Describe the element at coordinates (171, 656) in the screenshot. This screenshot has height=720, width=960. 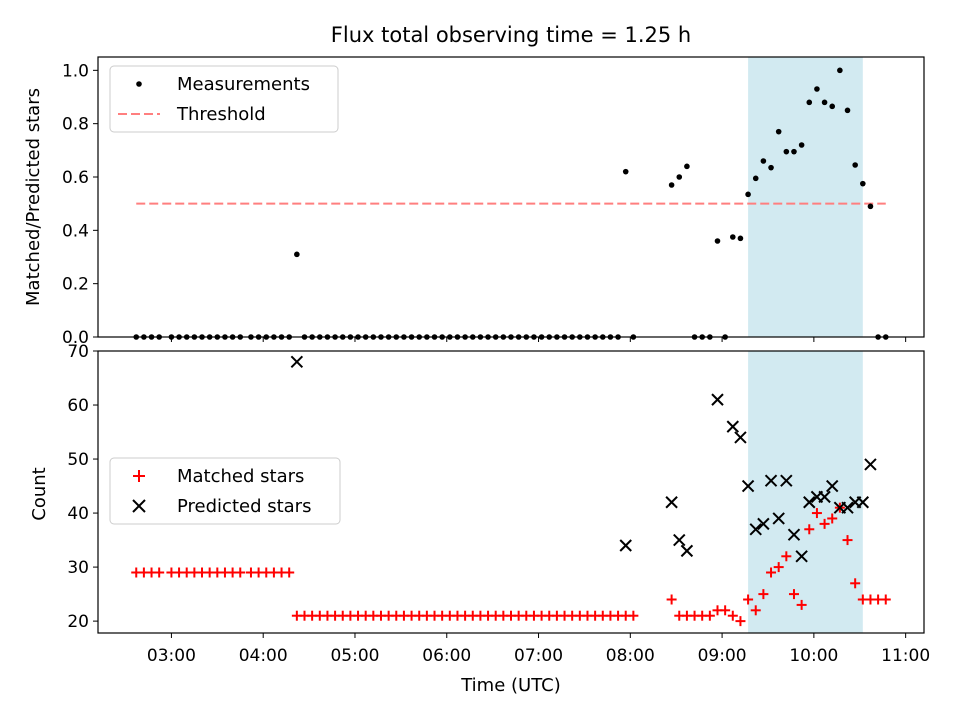
I see `x-tick-label: 03:00` at that location.